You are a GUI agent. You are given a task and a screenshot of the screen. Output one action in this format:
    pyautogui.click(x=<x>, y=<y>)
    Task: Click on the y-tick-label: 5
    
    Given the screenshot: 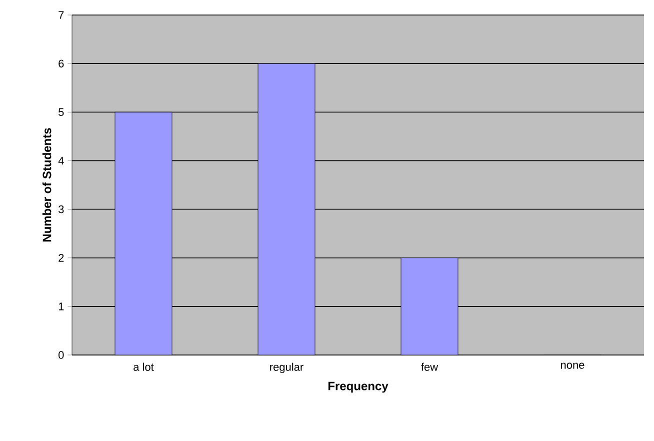 What is the action you would take?
    pyautogui.click(x=61, y=112)
    